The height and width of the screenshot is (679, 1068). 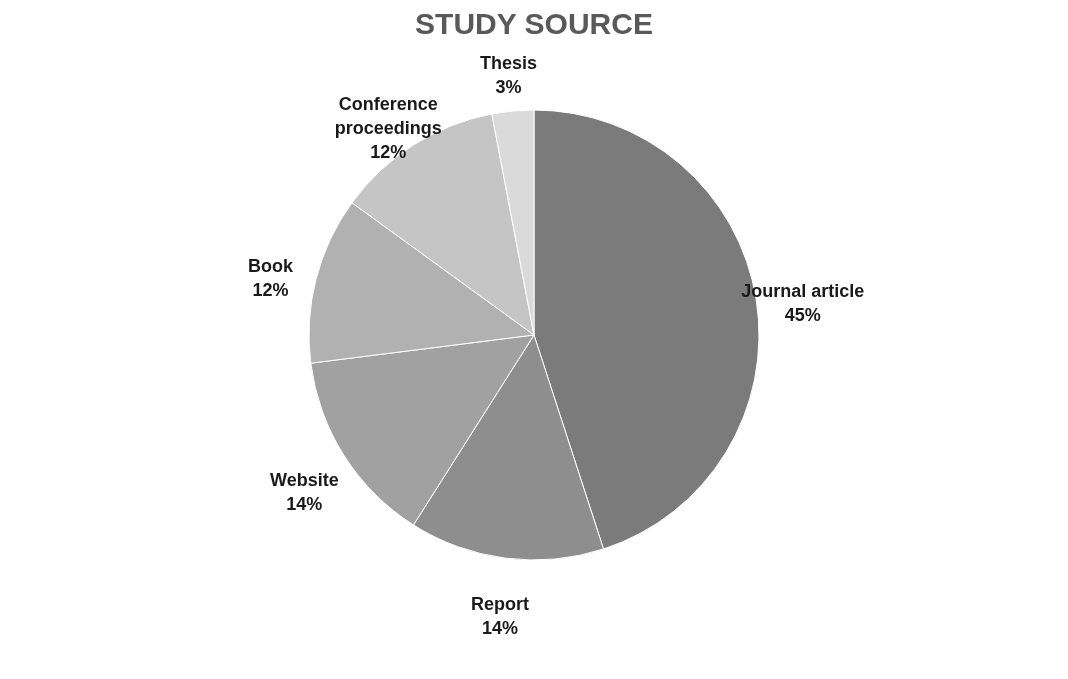 I want to click on slice-label: Book, so click(x=271, y=266).